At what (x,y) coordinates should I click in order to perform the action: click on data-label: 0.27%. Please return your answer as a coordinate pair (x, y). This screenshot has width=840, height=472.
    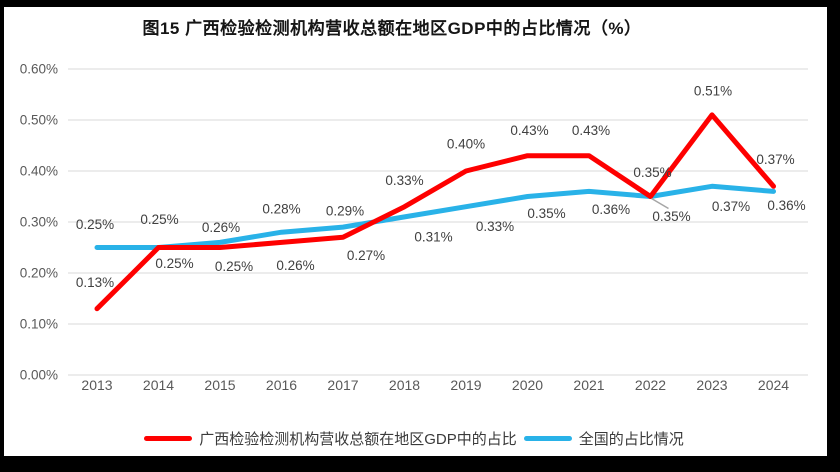
    Looking at the image, I should click on (366, 255).